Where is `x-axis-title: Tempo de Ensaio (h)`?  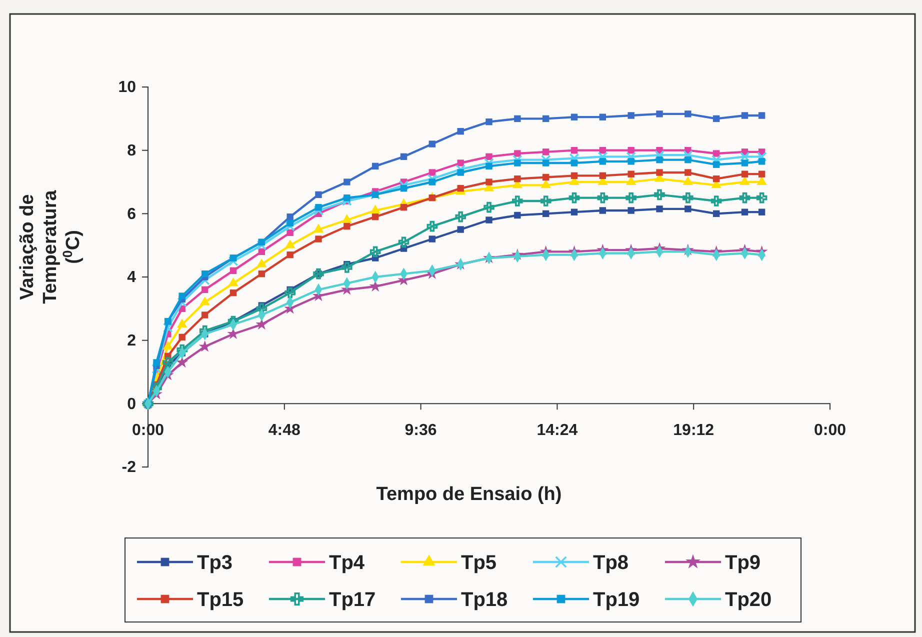 x-axis-title: Tempo de Ensaio (h) is located at coordinates (469, 494).